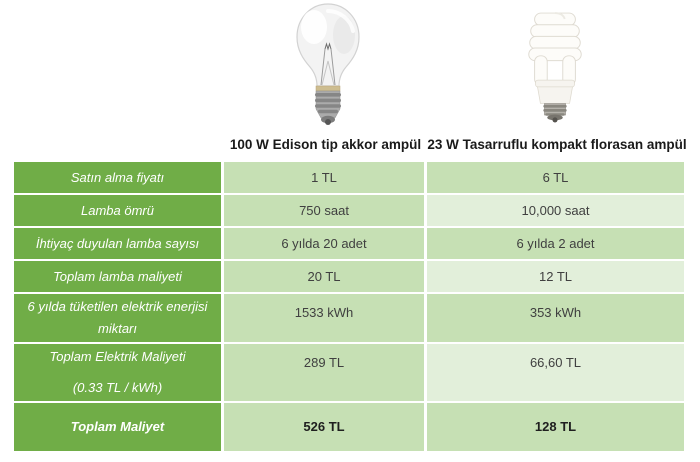  I want to click on cell-edison-energy-consumed: 1533 kWh, so click(324, 318).